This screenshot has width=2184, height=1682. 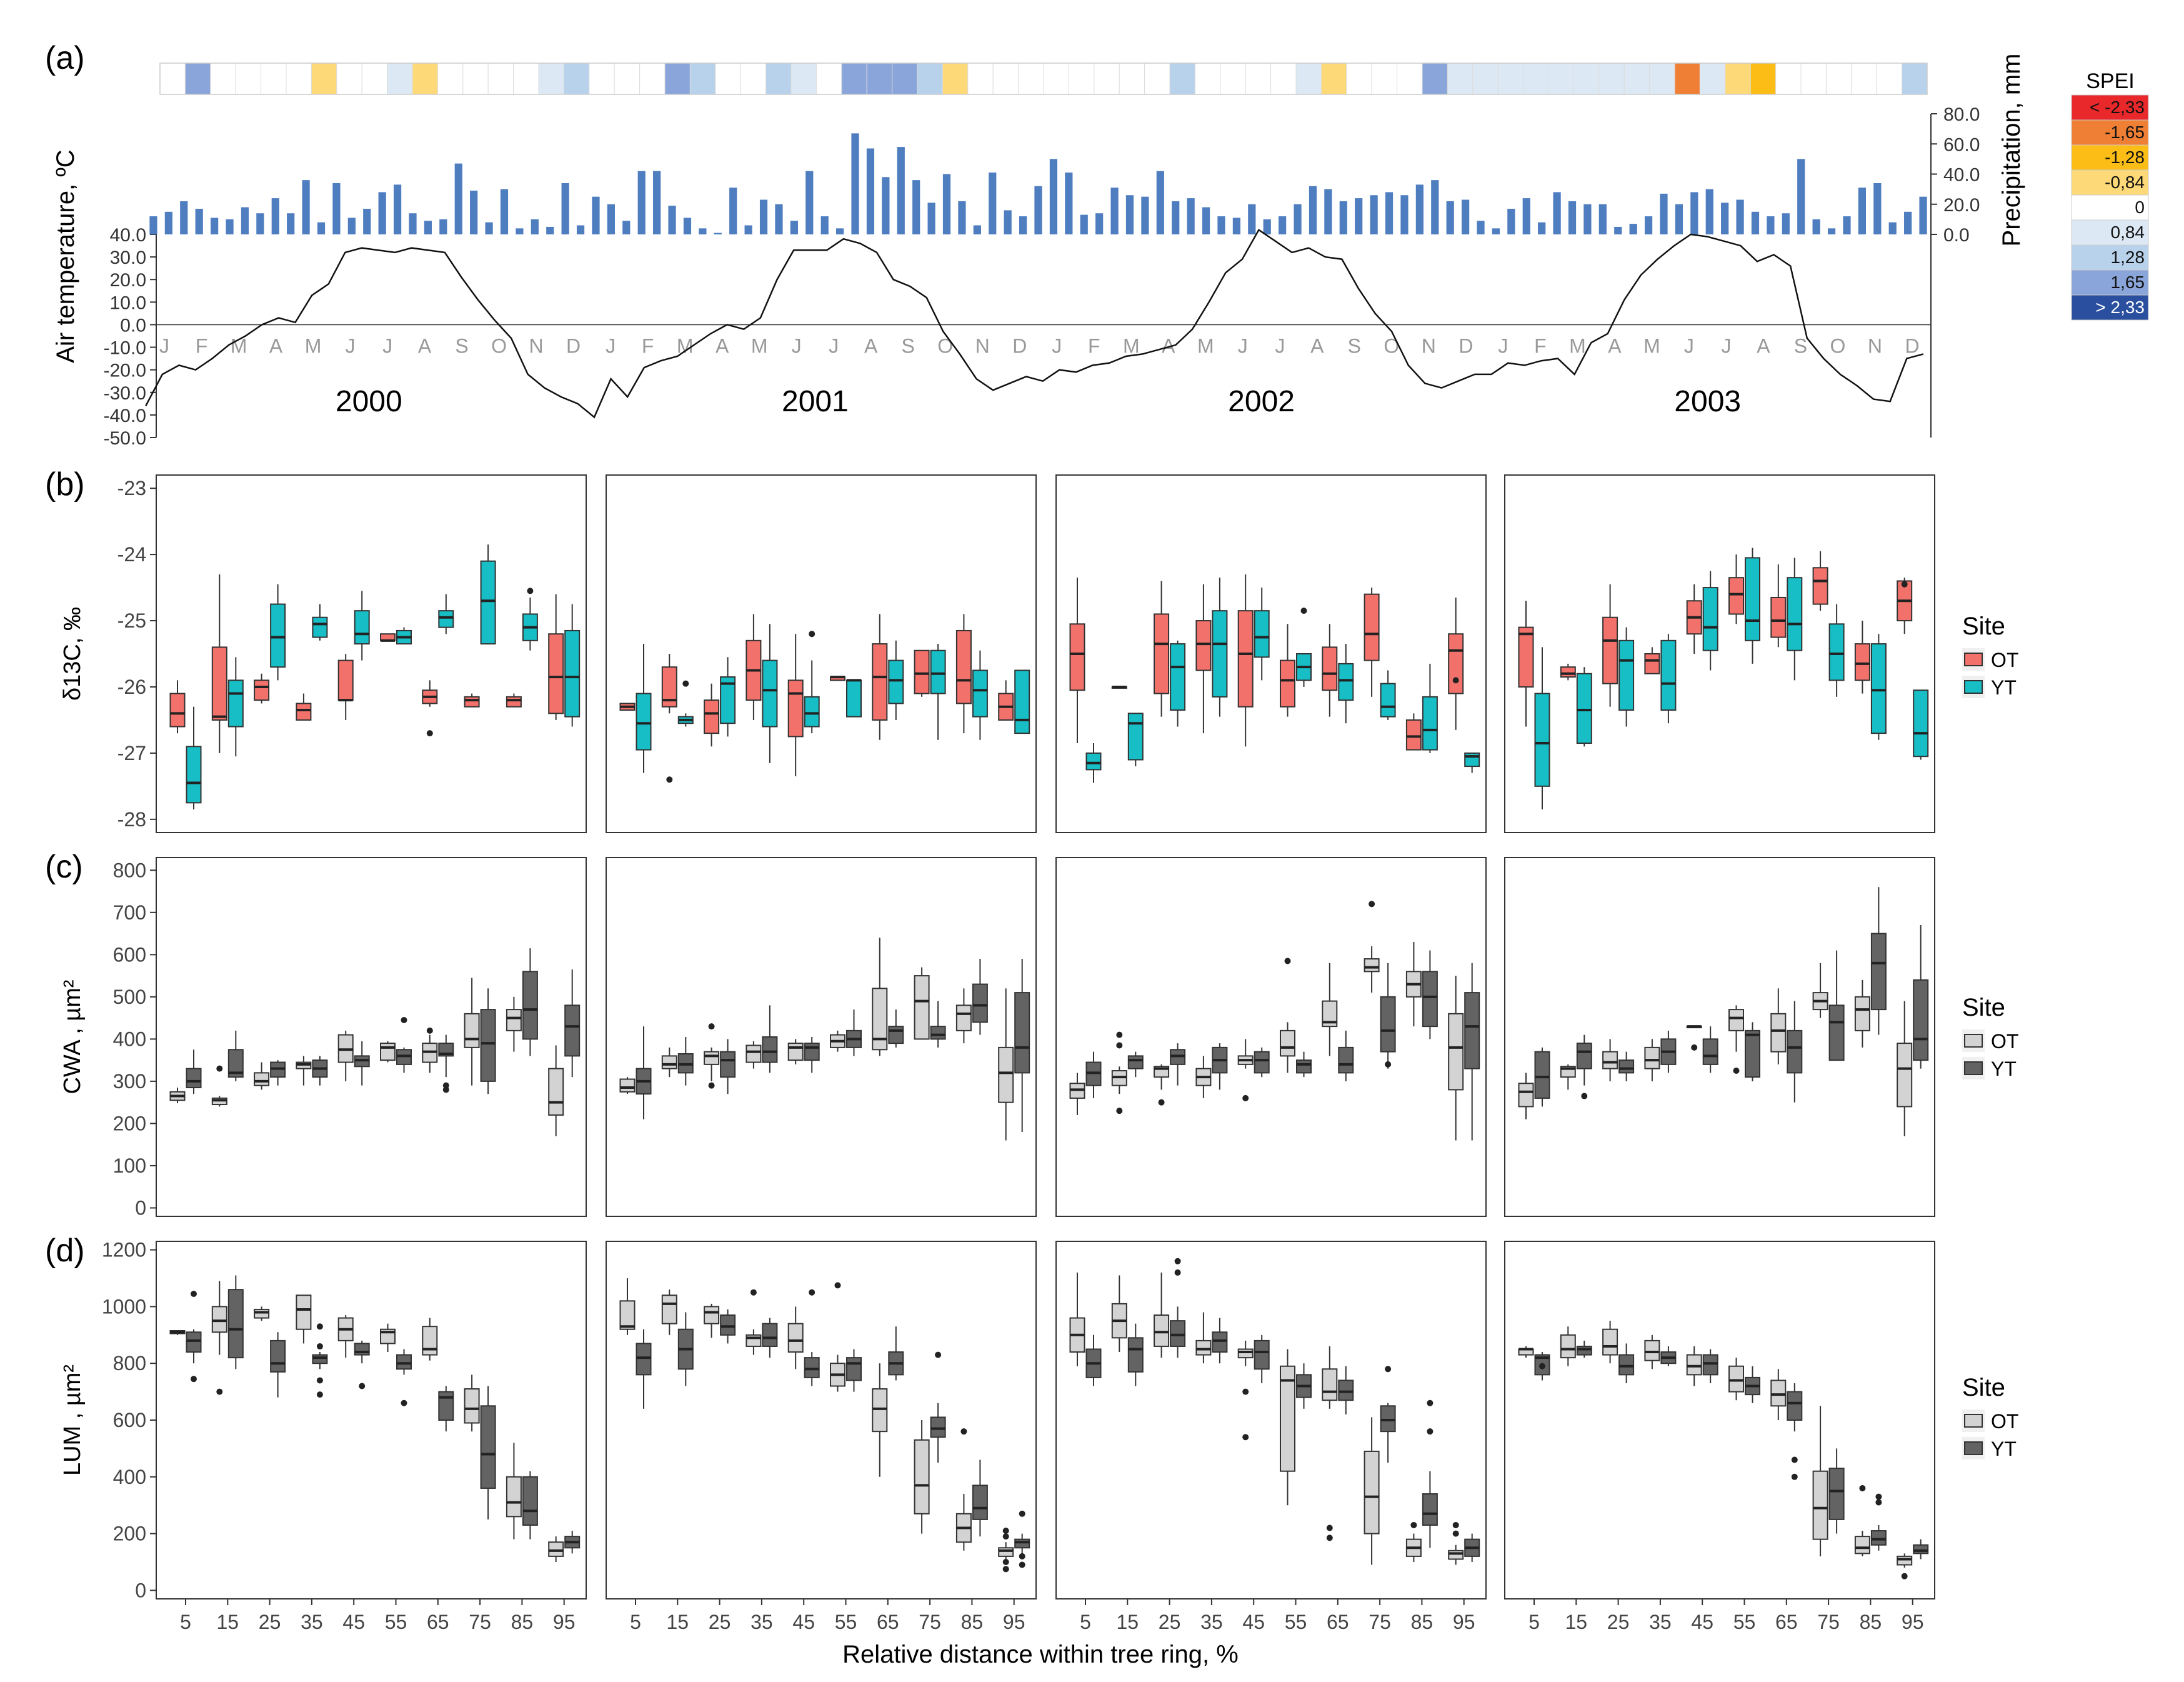 I want to click on x-tick-label: 35, so click(x=761, y=1622).